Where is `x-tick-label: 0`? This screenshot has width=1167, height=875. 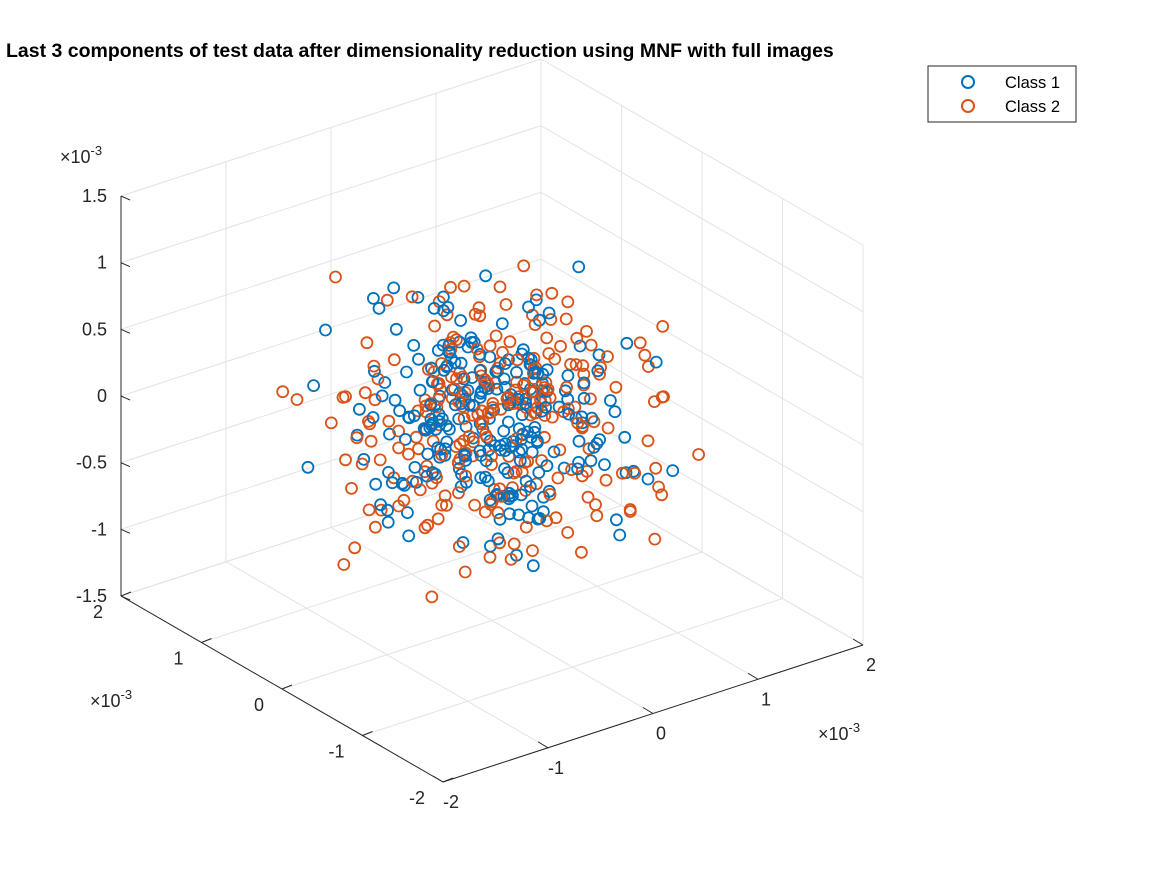
x-tick-label: 0 is located at coordinates (661, 734).